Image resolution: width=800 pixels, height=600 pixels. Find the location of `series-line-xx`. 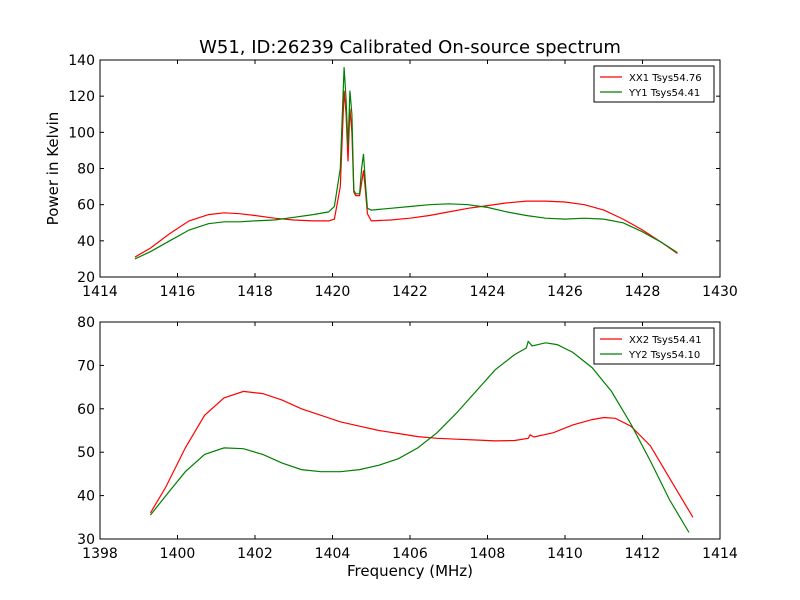

series-line-xx is located at coordinates (421, 454).